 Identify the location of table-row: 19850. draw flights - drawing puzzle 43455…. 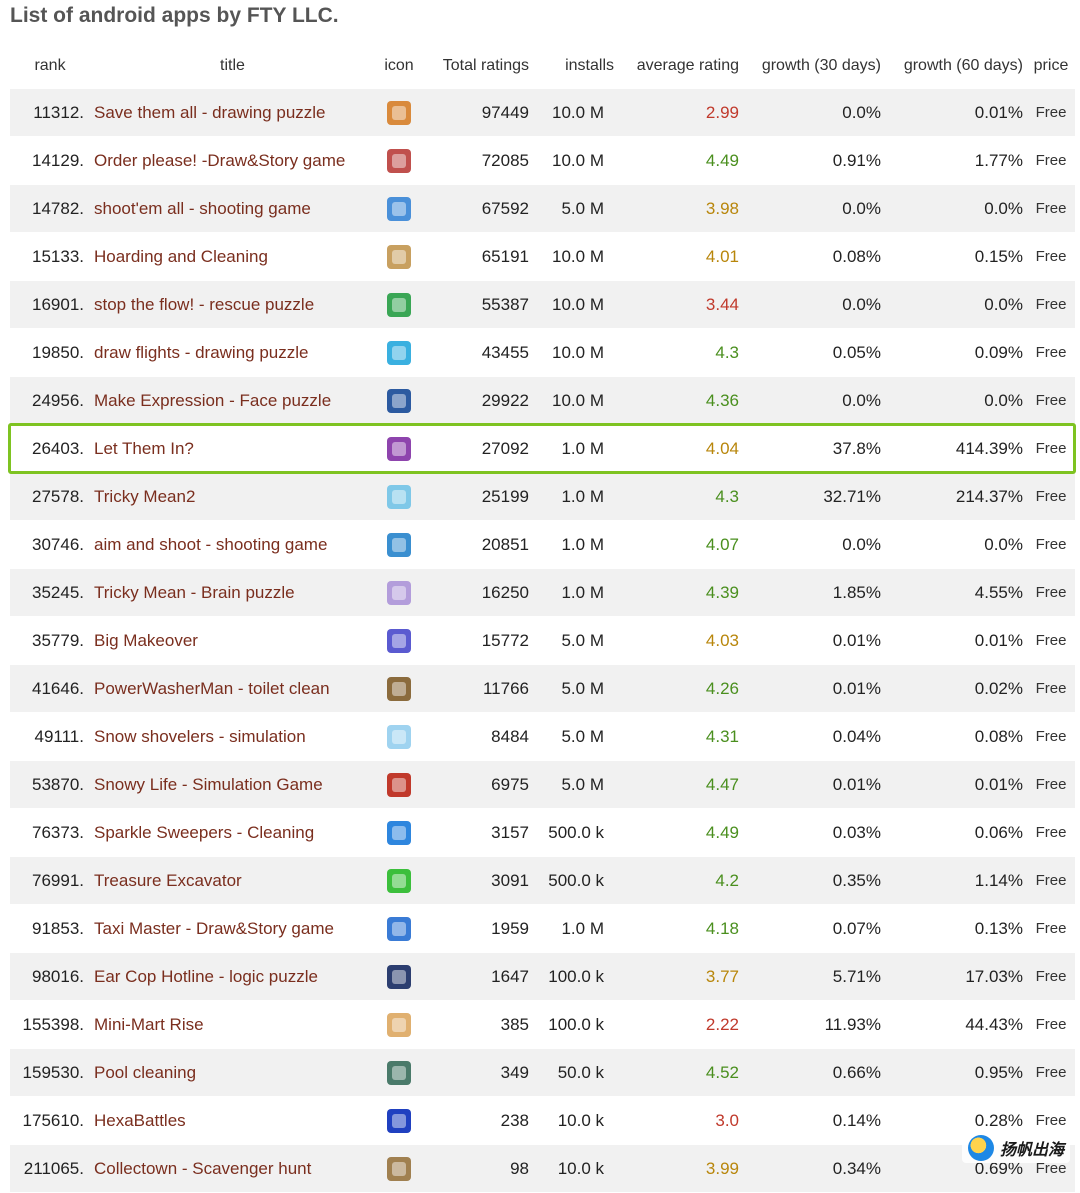
(542, 352).